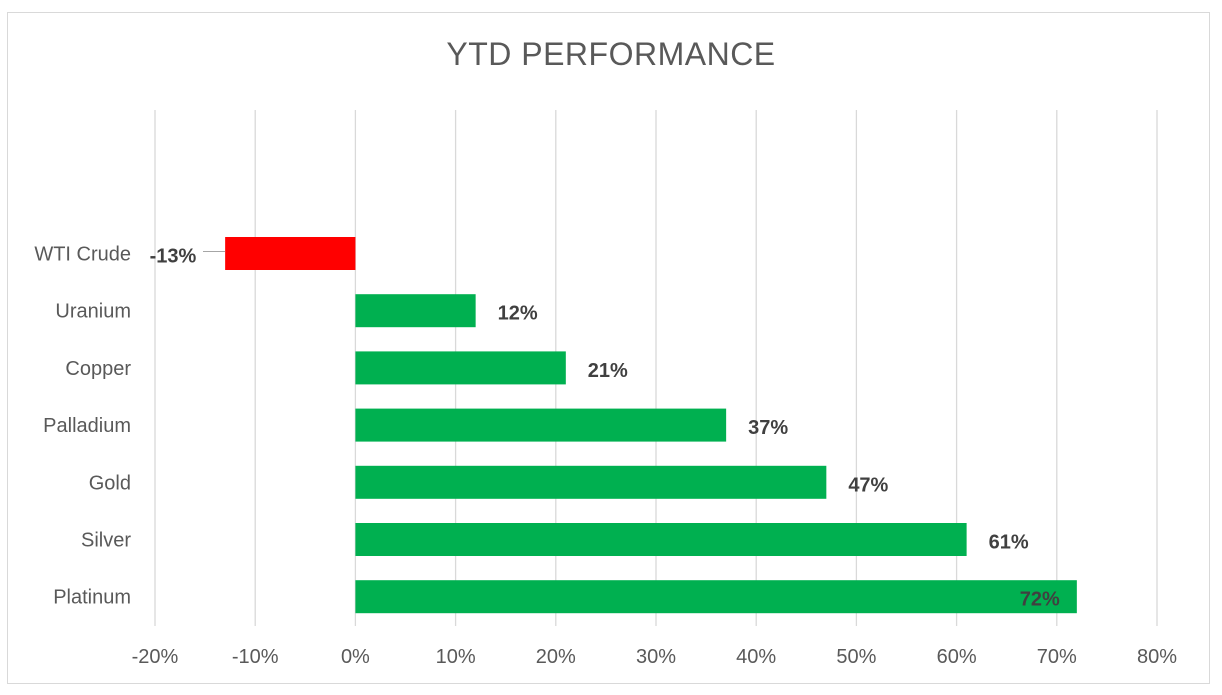 Image resolution: width=1222 pixels, height=695 pixels. What do you see at coordinates (591, 482) in the screenshot?
I see `bar-gold` at bounding box center [591, 482].